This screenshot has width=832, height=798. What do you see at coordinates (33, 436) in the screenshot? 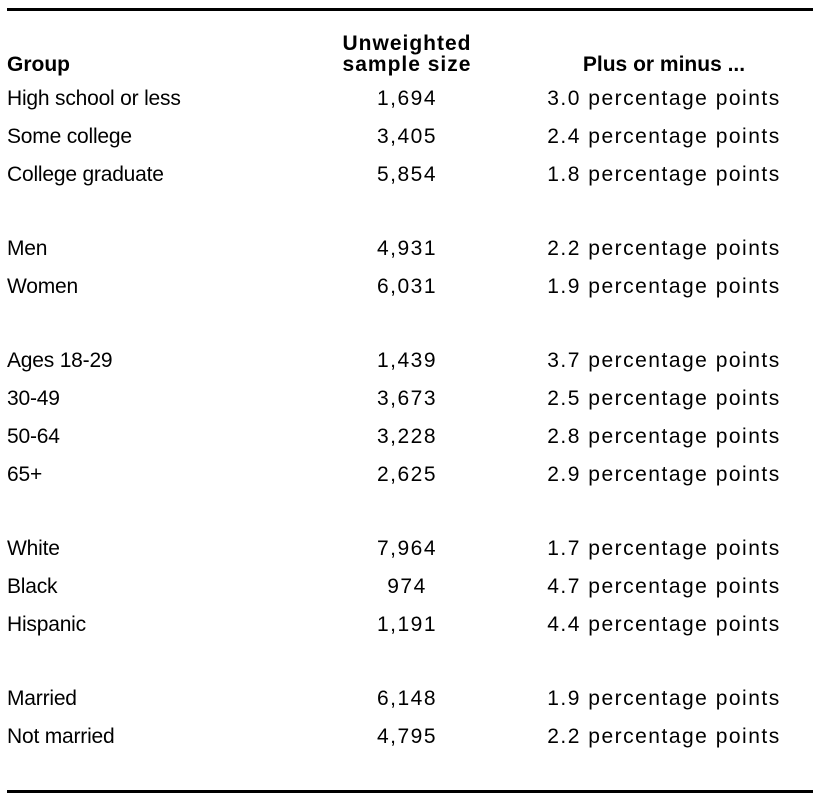
I see `group-cell: 50-64` at bounding box center [33, 436].